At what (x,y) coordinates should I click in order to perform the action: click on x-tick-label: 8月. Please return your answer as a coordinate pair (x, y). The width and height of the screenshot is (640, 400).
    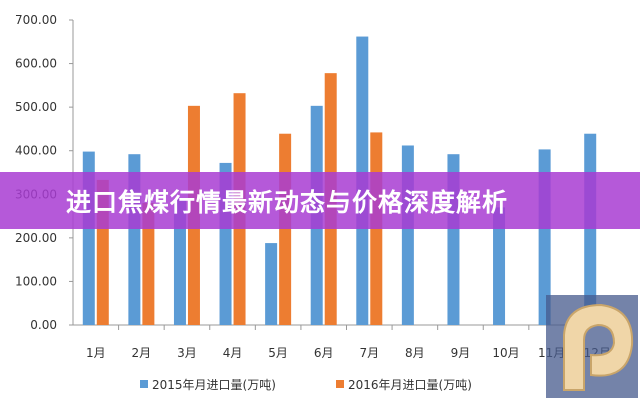
    Looking at the image, I should click on (415, 353).